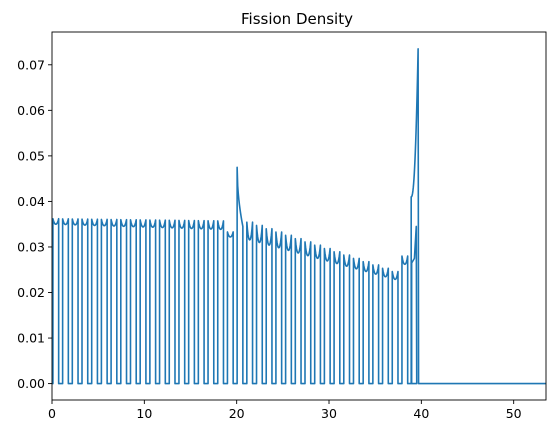 The image size is (556, 435). Describe the element at coordinates (52, 413) in the screenshot. I see `x-tick-label: 0` at that location.